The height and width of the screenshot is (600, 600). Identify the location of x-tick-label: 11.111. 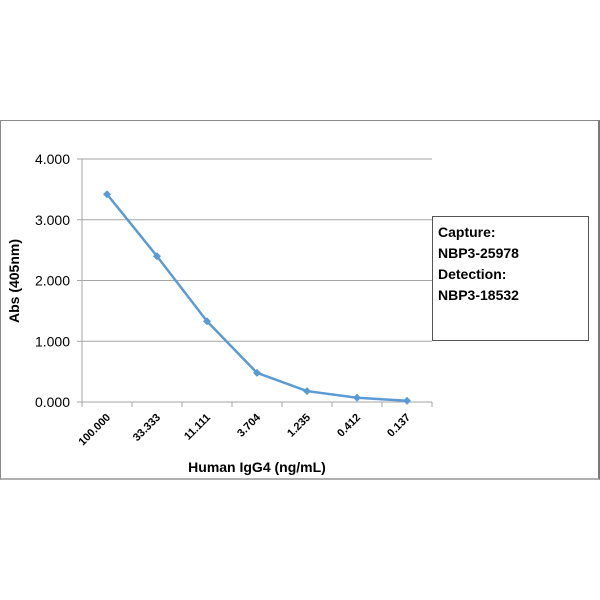
(197, 427).